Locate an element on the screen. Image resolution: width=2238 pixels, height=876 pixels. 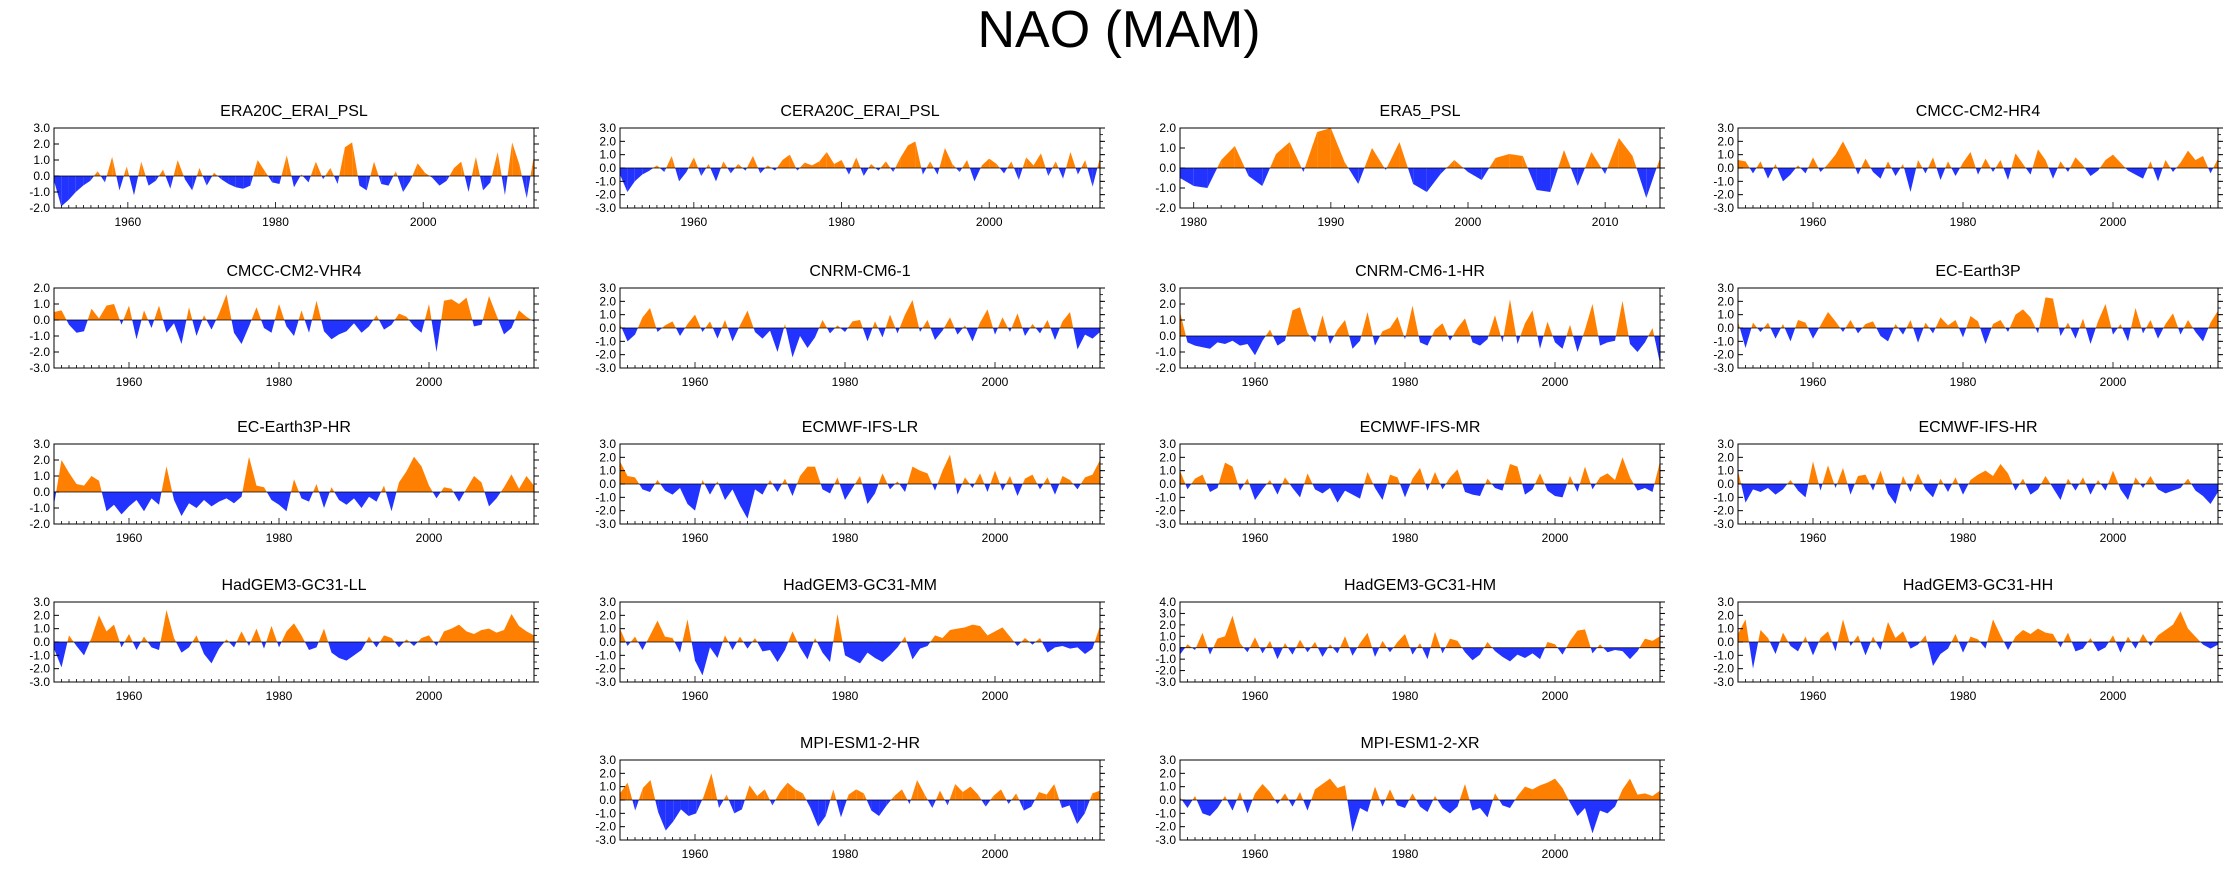
y-tick-label: 3.0 is located at coordinates (607, 602).